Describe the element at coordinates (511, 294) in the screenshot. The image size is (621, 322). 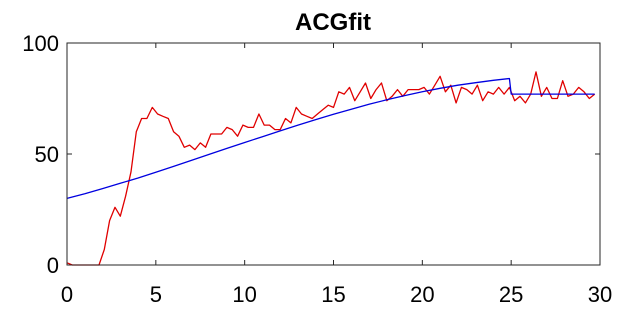
I see `x-tick-label: 25` at that location.